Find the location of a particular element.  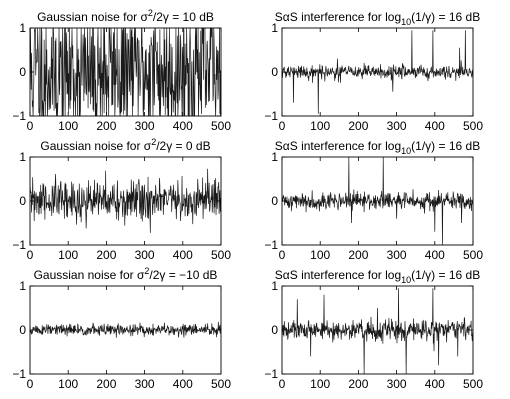

panel-title: Gaussian noise for σ2/2γ = 10 dB is located at coordinates (125, 16).